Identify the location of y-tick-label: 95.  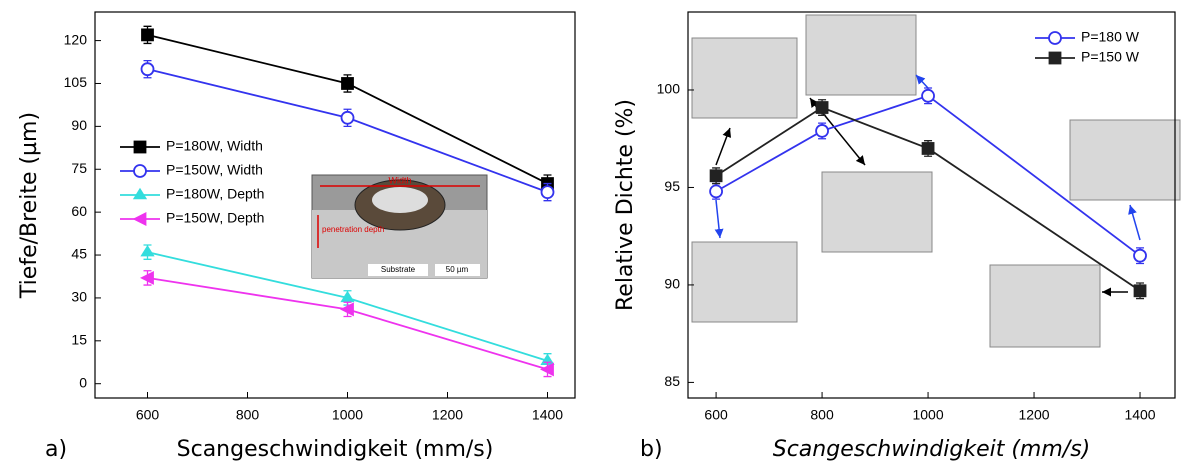
(672, 186).